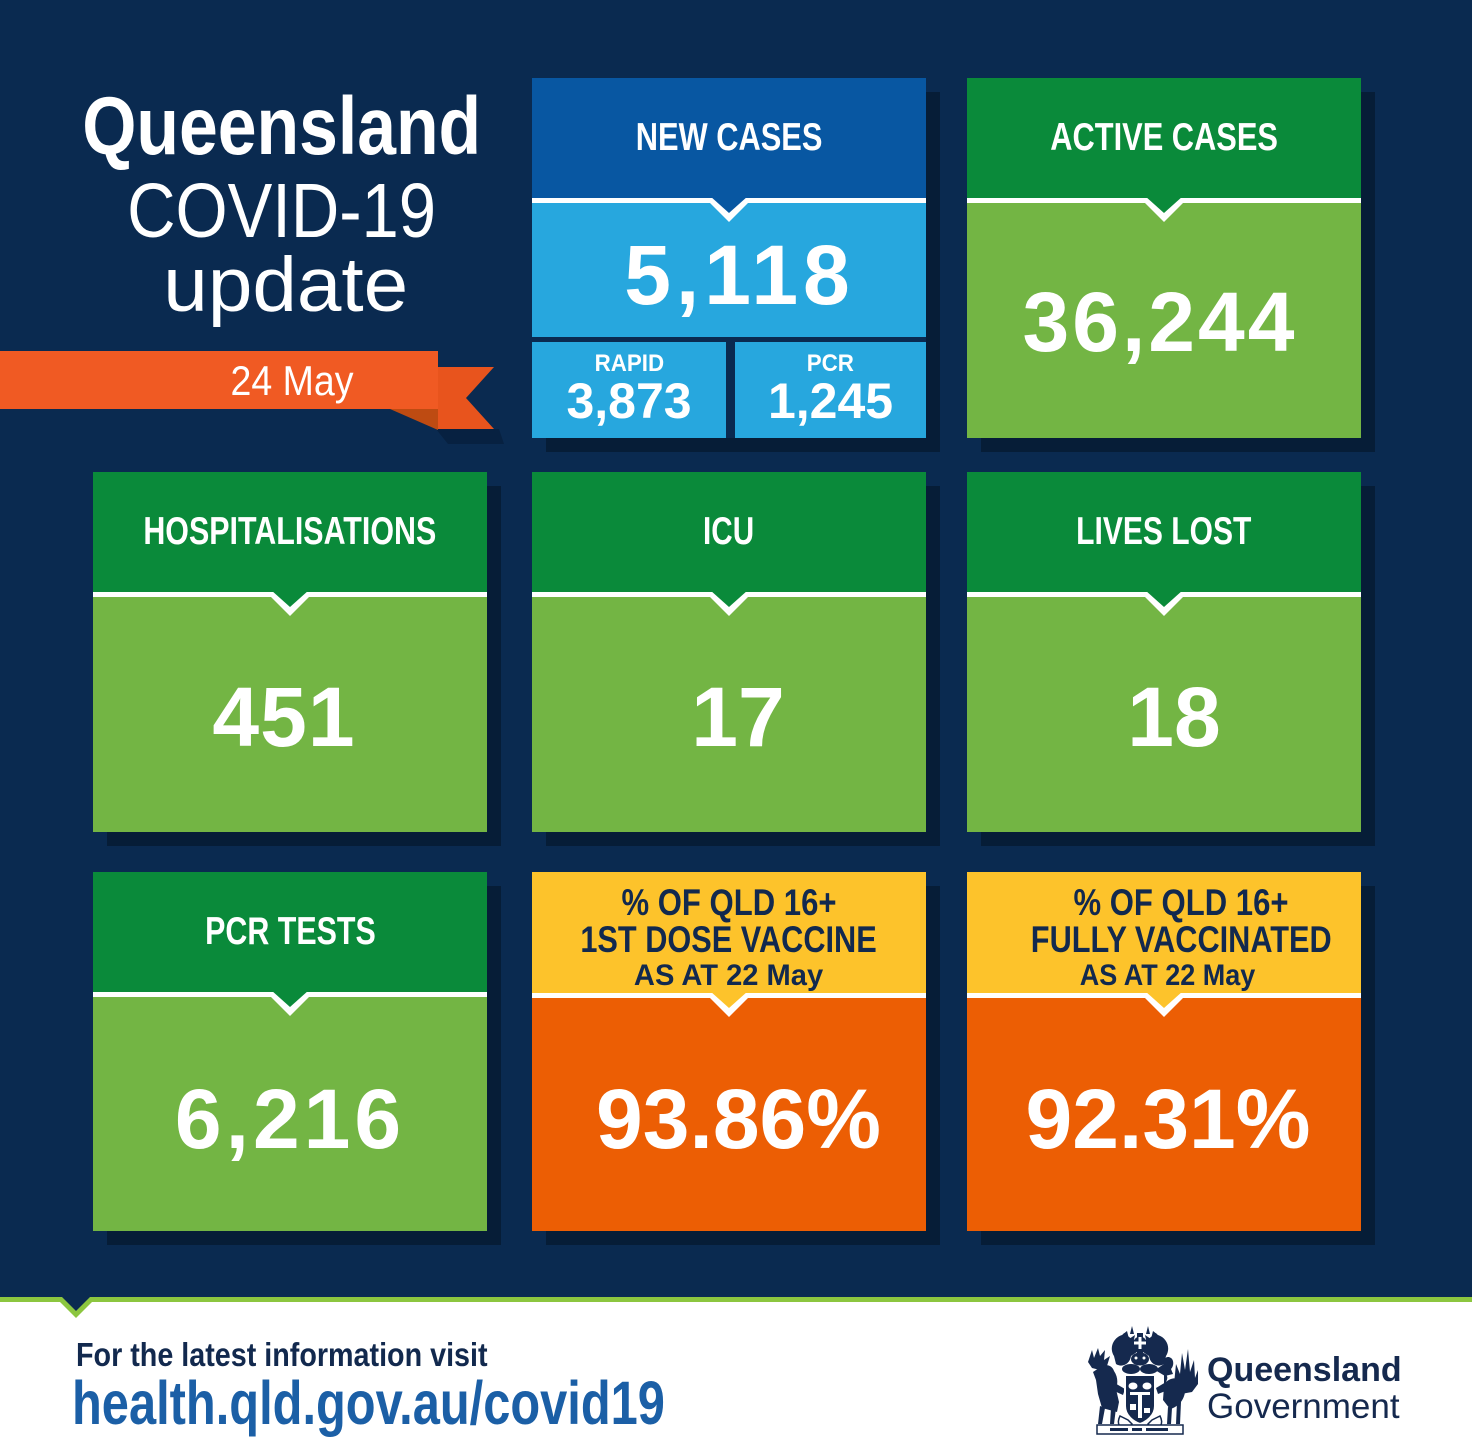 The height and width of the screenshot is (1450, 1472). What do you see at coordinates (1303, 1406) in the screenshot?
I see `svg-text: Government` at bounding box center [1303, 1406].